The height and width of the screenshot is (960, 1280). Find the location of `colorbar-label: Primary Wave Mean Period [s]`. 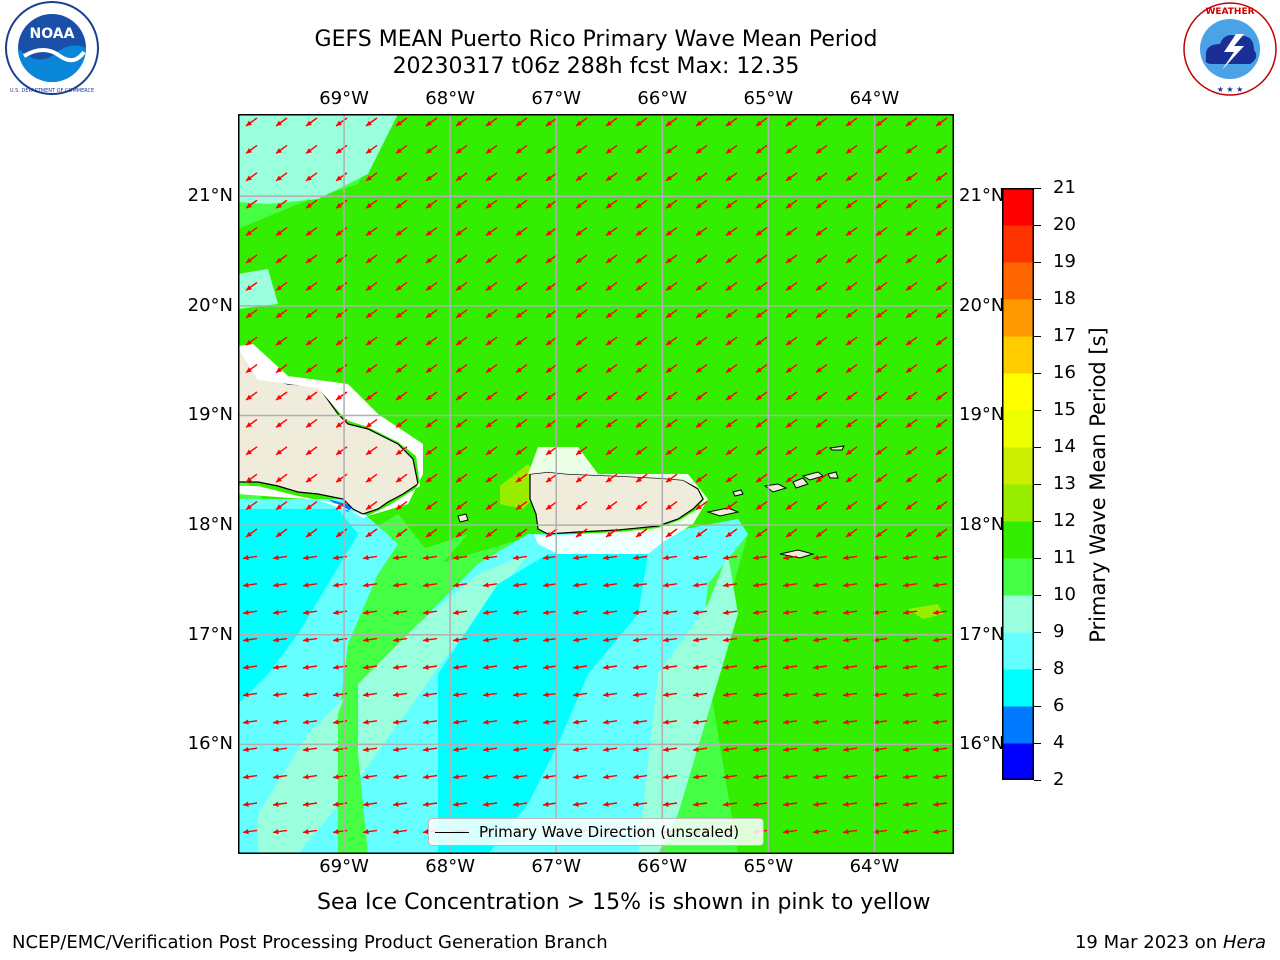

colorbar-label: Primary Wave Mean Period [s] is located at coordinates (1098, 485).